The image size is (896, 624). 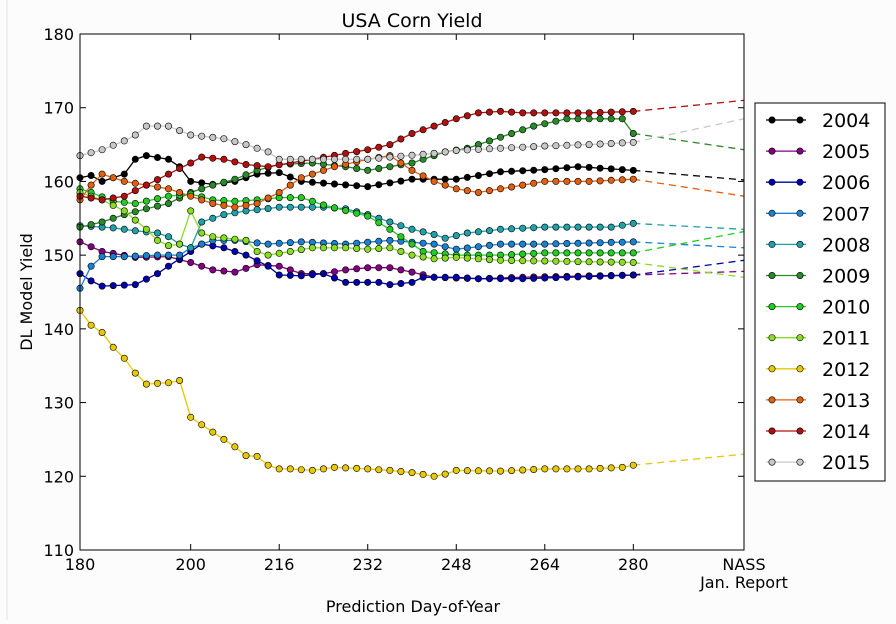 I want to click on legend-label: 2010, so click(x=846, y=308).